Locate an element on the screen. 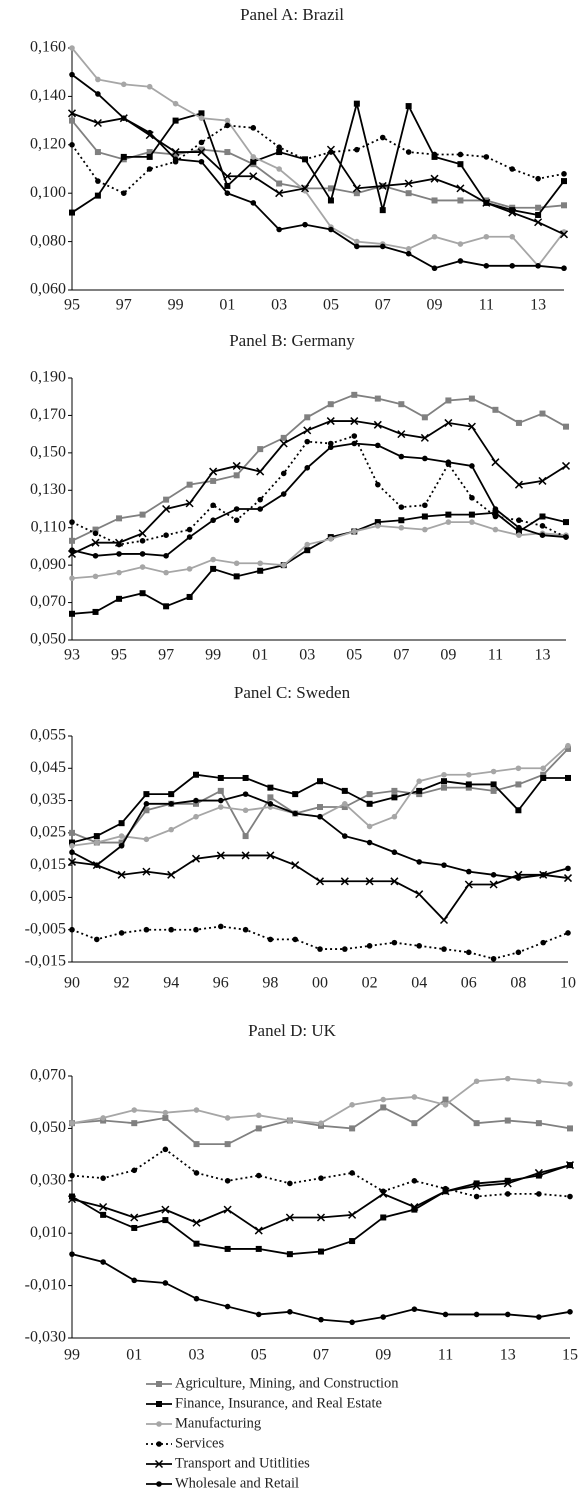 Image resolution: width=584 pixels, height=1502 pixels. x-tick-label: 08 is located at coordinates (518, 983).